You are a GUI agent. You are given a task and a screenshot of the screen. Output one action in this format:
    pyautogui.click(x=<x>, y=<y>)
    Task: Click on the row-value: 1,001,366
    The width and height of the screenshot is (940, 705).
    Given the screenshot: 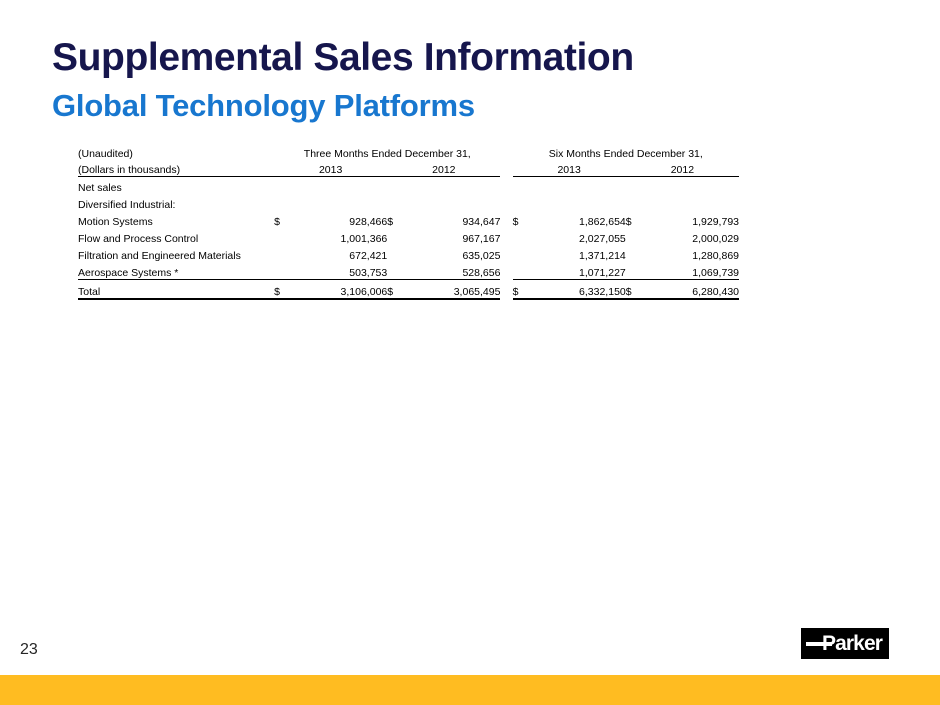 What is the action you would take?
    pyautogui.click(x=364, y=239)
    